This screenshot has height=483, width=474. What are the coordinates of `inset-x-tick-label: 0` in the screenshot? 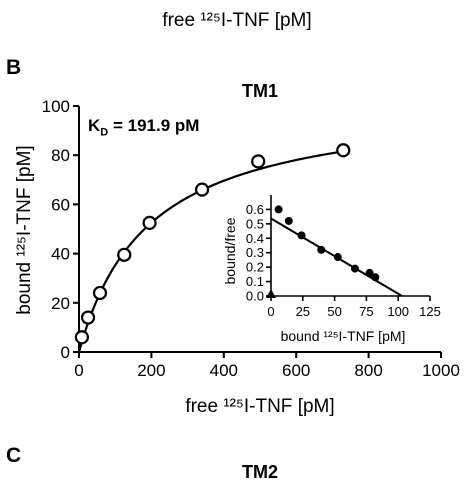 It's located at (270, 311).